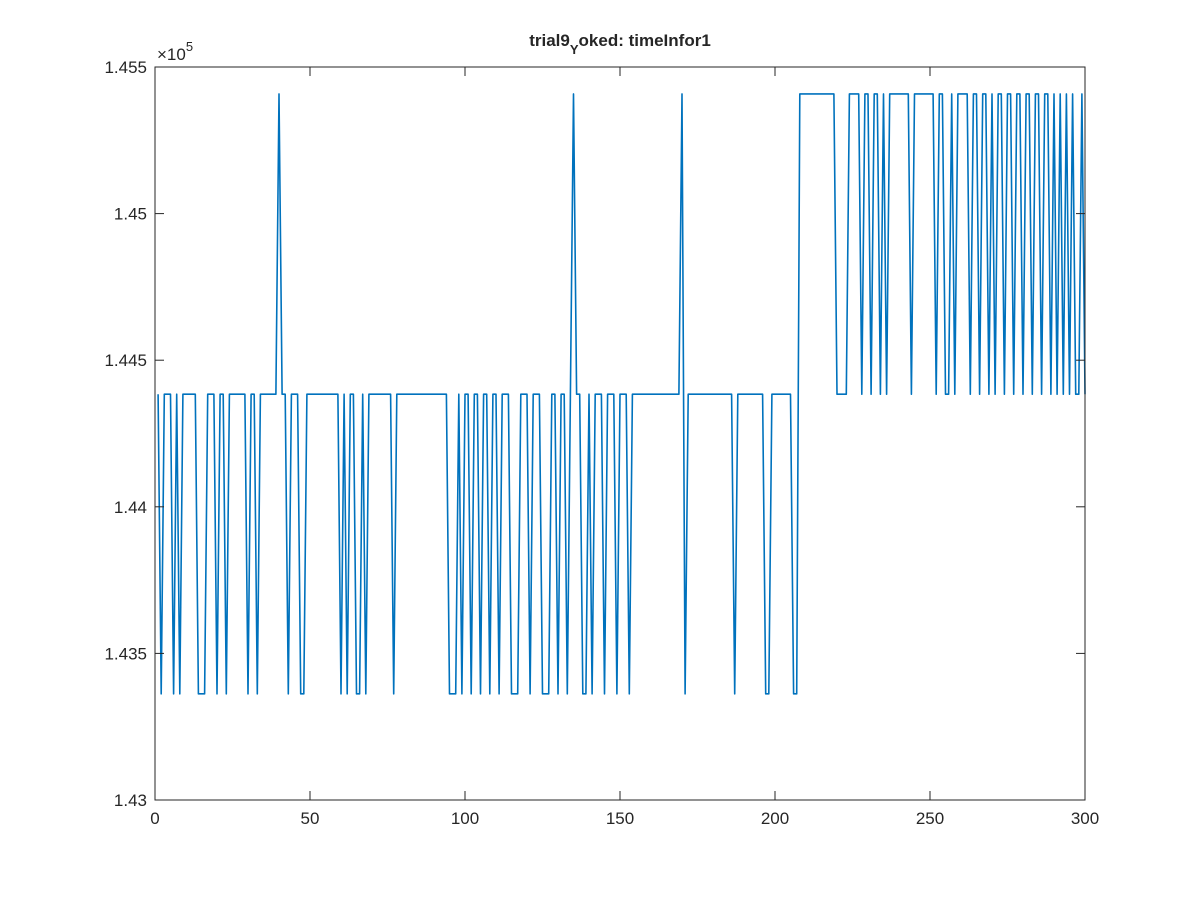 This screenshot has width=1200, height=900. What do you see at coordinates (930, 818) in the screenshot?
I see `x-tick-label: 250` at bounding box center [930, 818].